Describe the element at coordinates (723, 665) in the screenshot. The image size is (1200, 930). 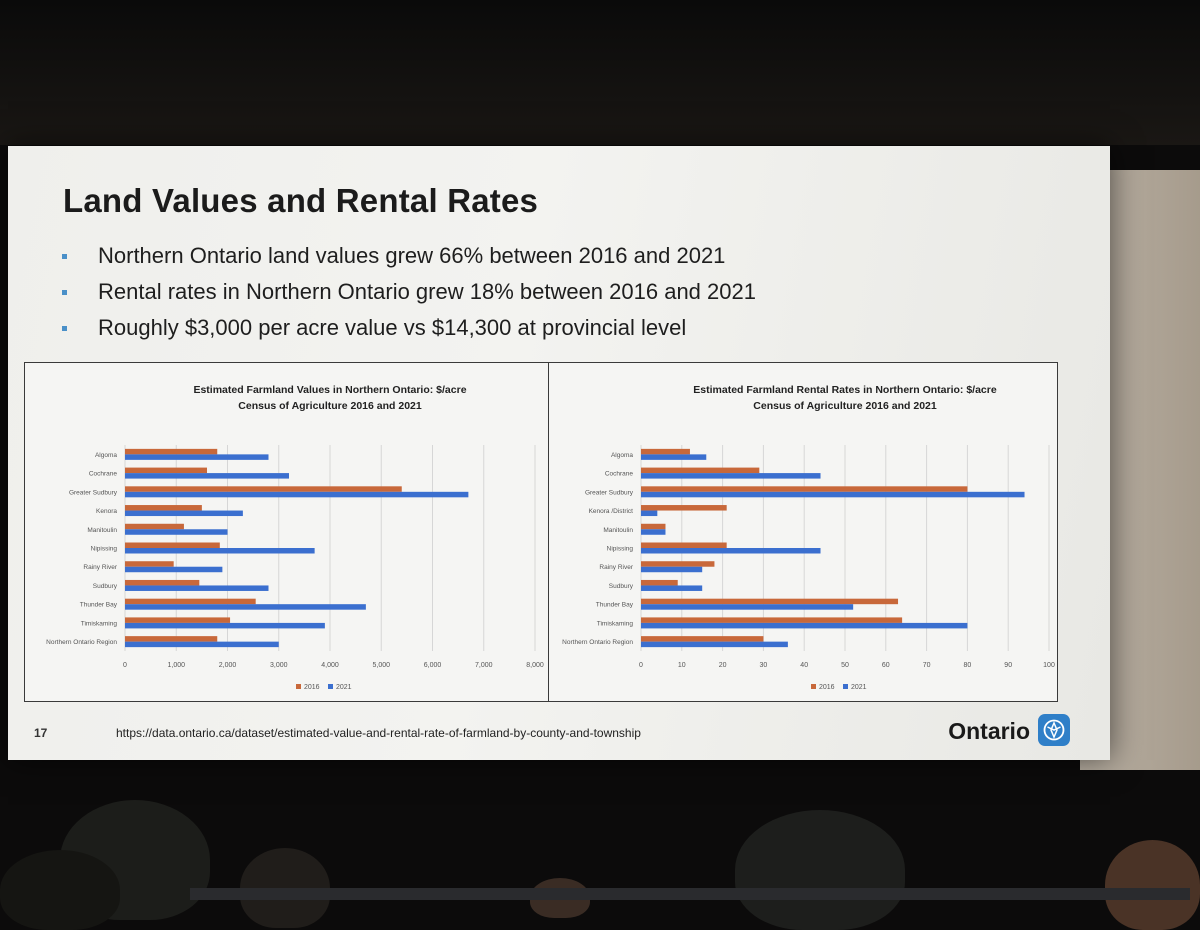
I see `x-tick-label: 20` at that location.